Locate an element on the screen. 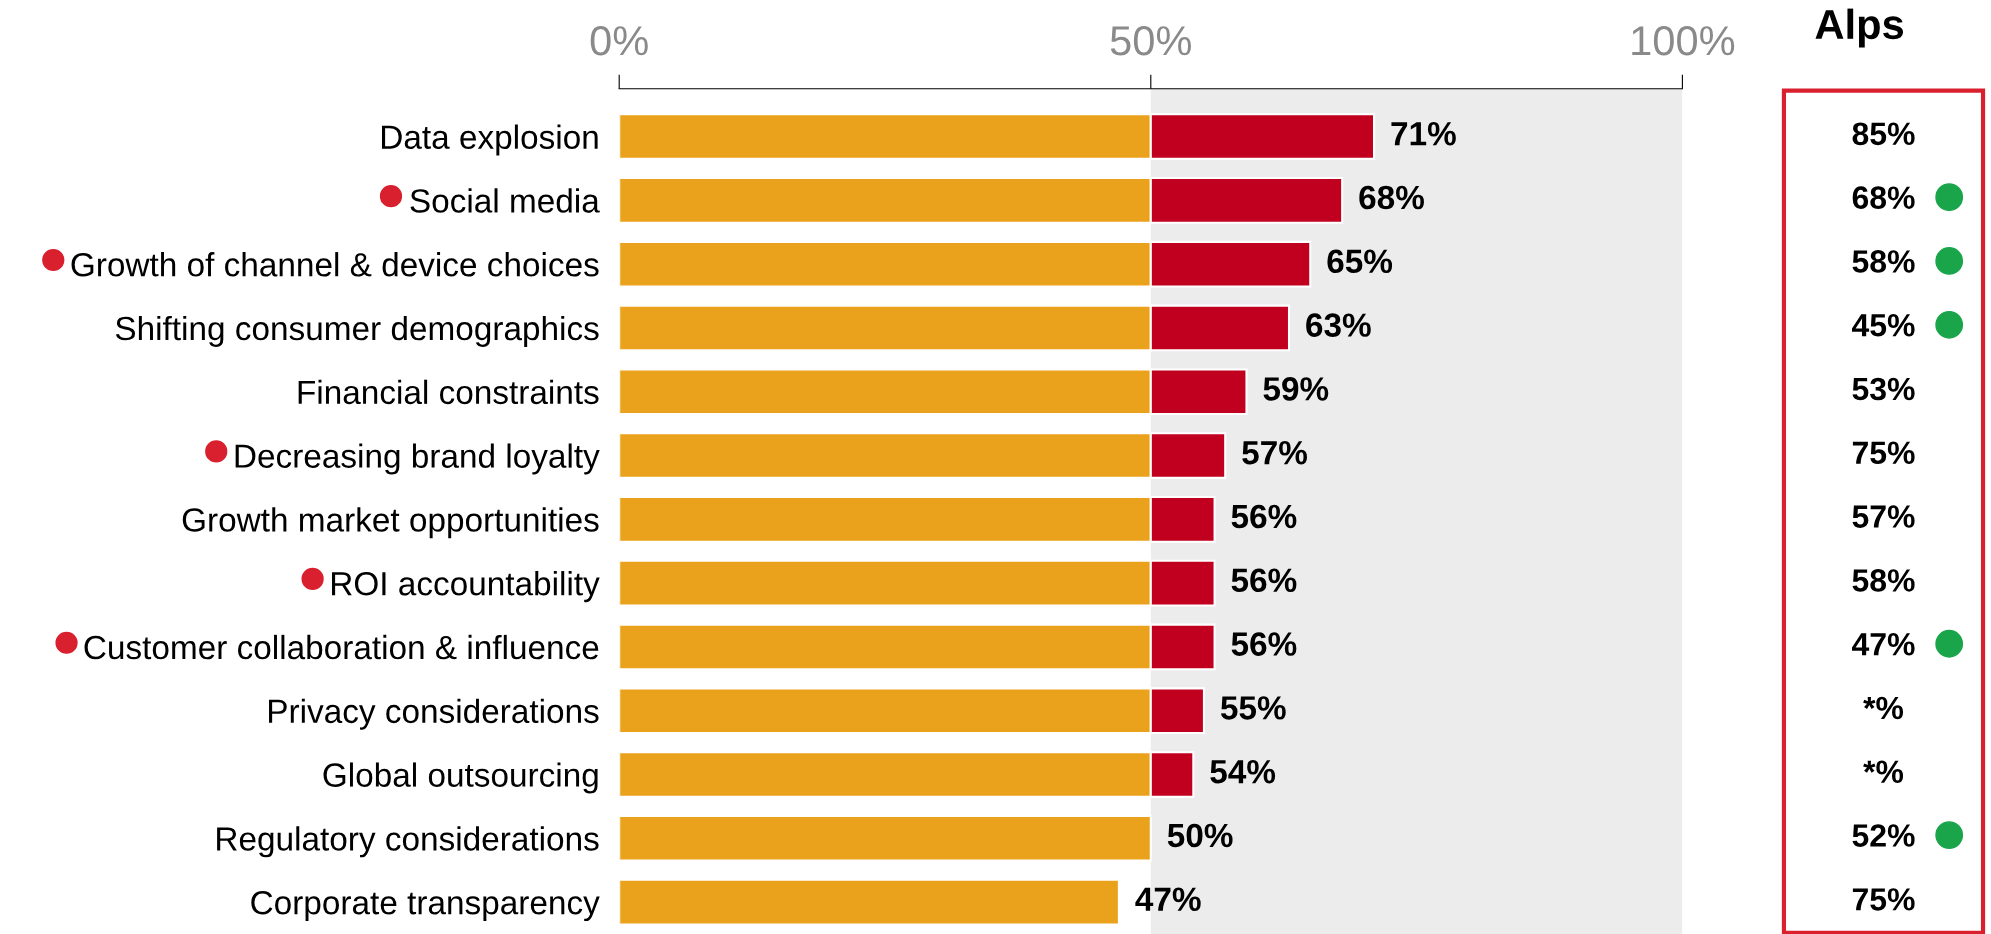 The height and width of the screenshot is (934, 1991). y-tick-label: Global outsourcing is located at coordinates (460, 778).